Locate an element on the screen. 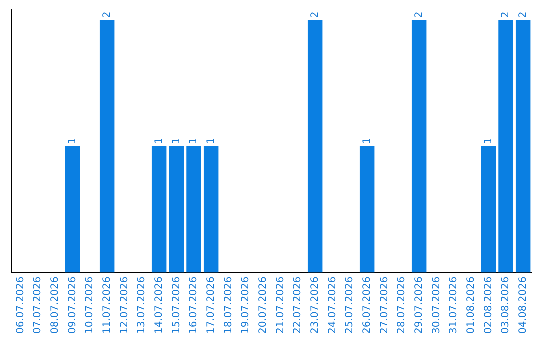 The image size is (540, 340). x-tick-label: 13.07.2026 is located at coordinates (142, 305).